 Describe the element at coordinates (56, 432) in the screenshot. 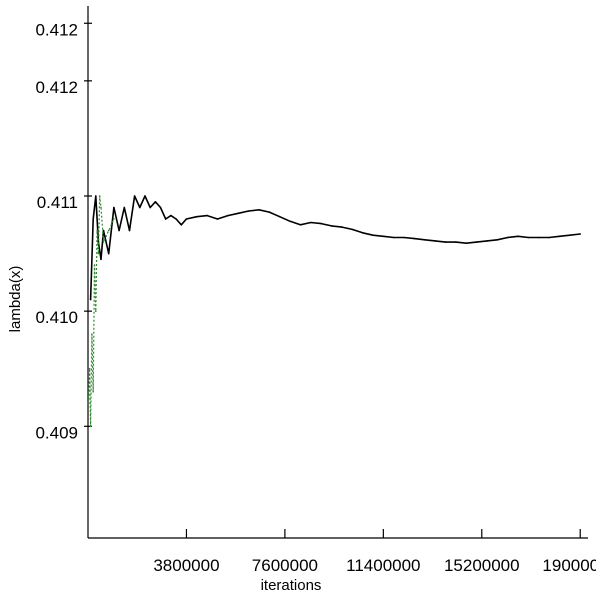

I see `y-tick-label: 0.409` at that location.